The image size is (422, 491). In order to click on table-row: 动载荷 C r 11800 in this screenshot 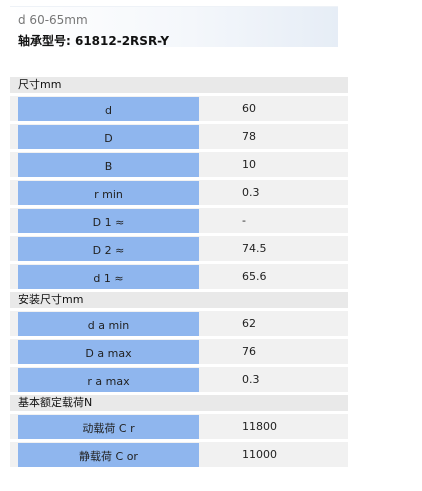, I will do `click(179, 426)`.